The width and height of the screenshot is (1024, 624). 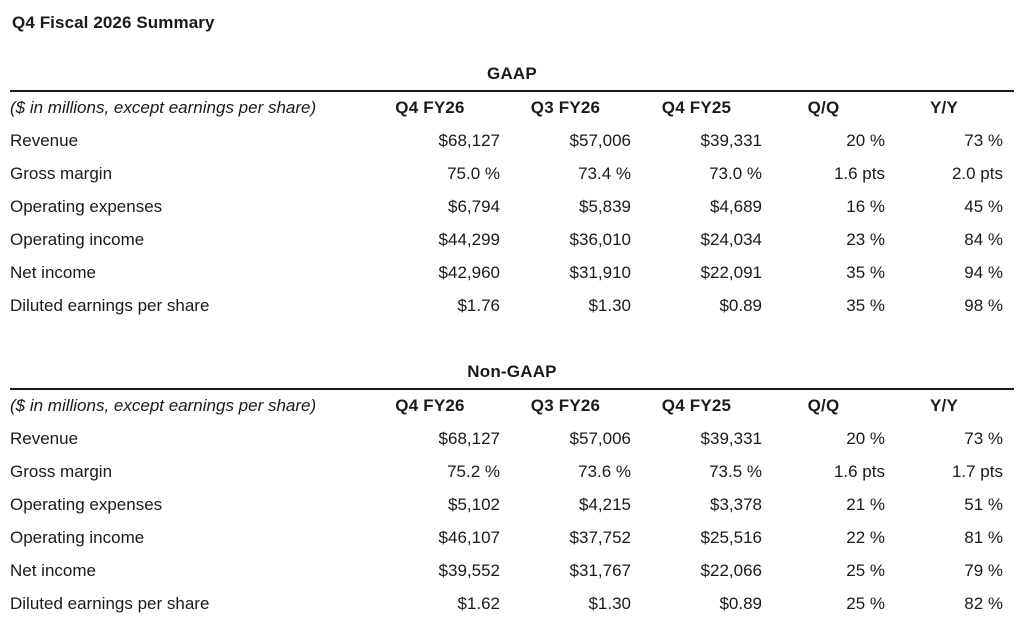 I want to click on cell-value: $6,794, so click(x=474, y=206).